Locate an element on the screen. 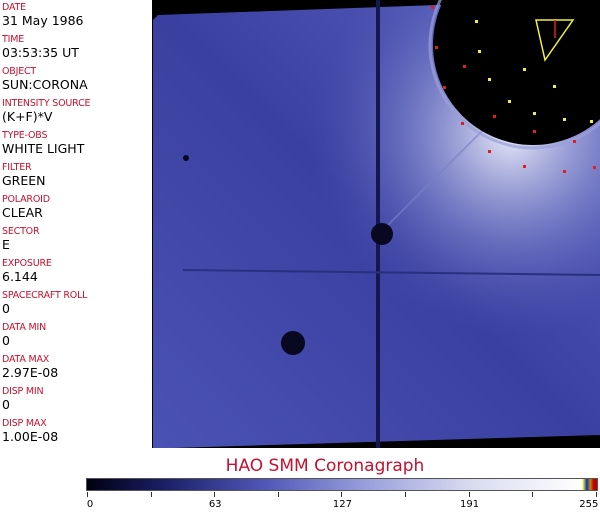 The width and height of the screenshot is (600, 512). field-spacecraft-roll: SPACECRAFT ROLL 0 is located at coordinates (76, 304).